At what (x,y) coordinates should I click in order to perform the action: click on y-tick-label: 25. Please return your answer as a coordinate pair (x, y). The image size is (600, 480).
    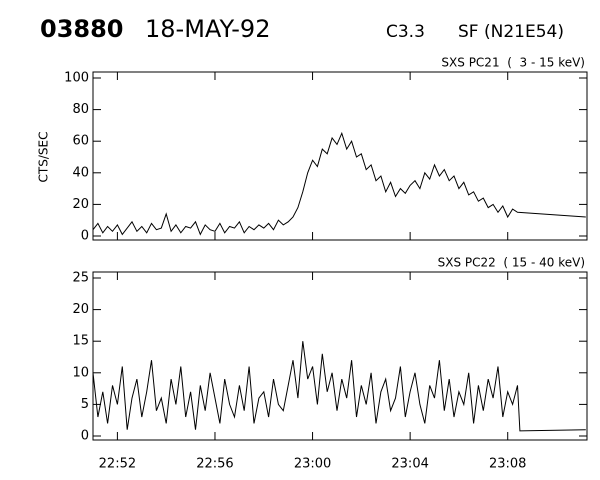
    Looking at the image, I should click on (80, 278).